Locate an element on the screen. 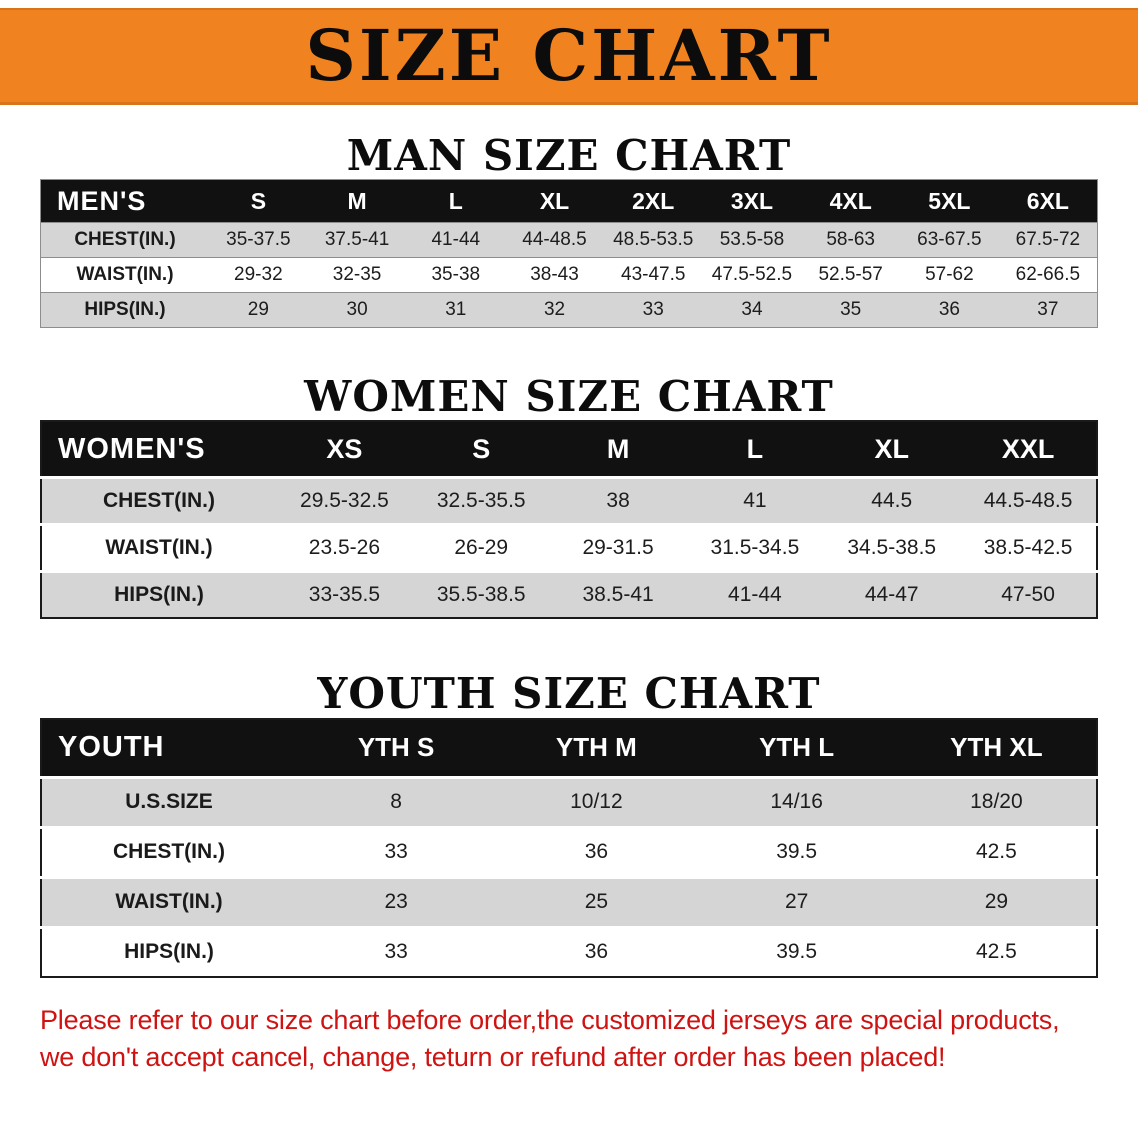 The image size is (1138, 1132). size-value-cell: 33-35.5 is located at coordinates (344, 594).